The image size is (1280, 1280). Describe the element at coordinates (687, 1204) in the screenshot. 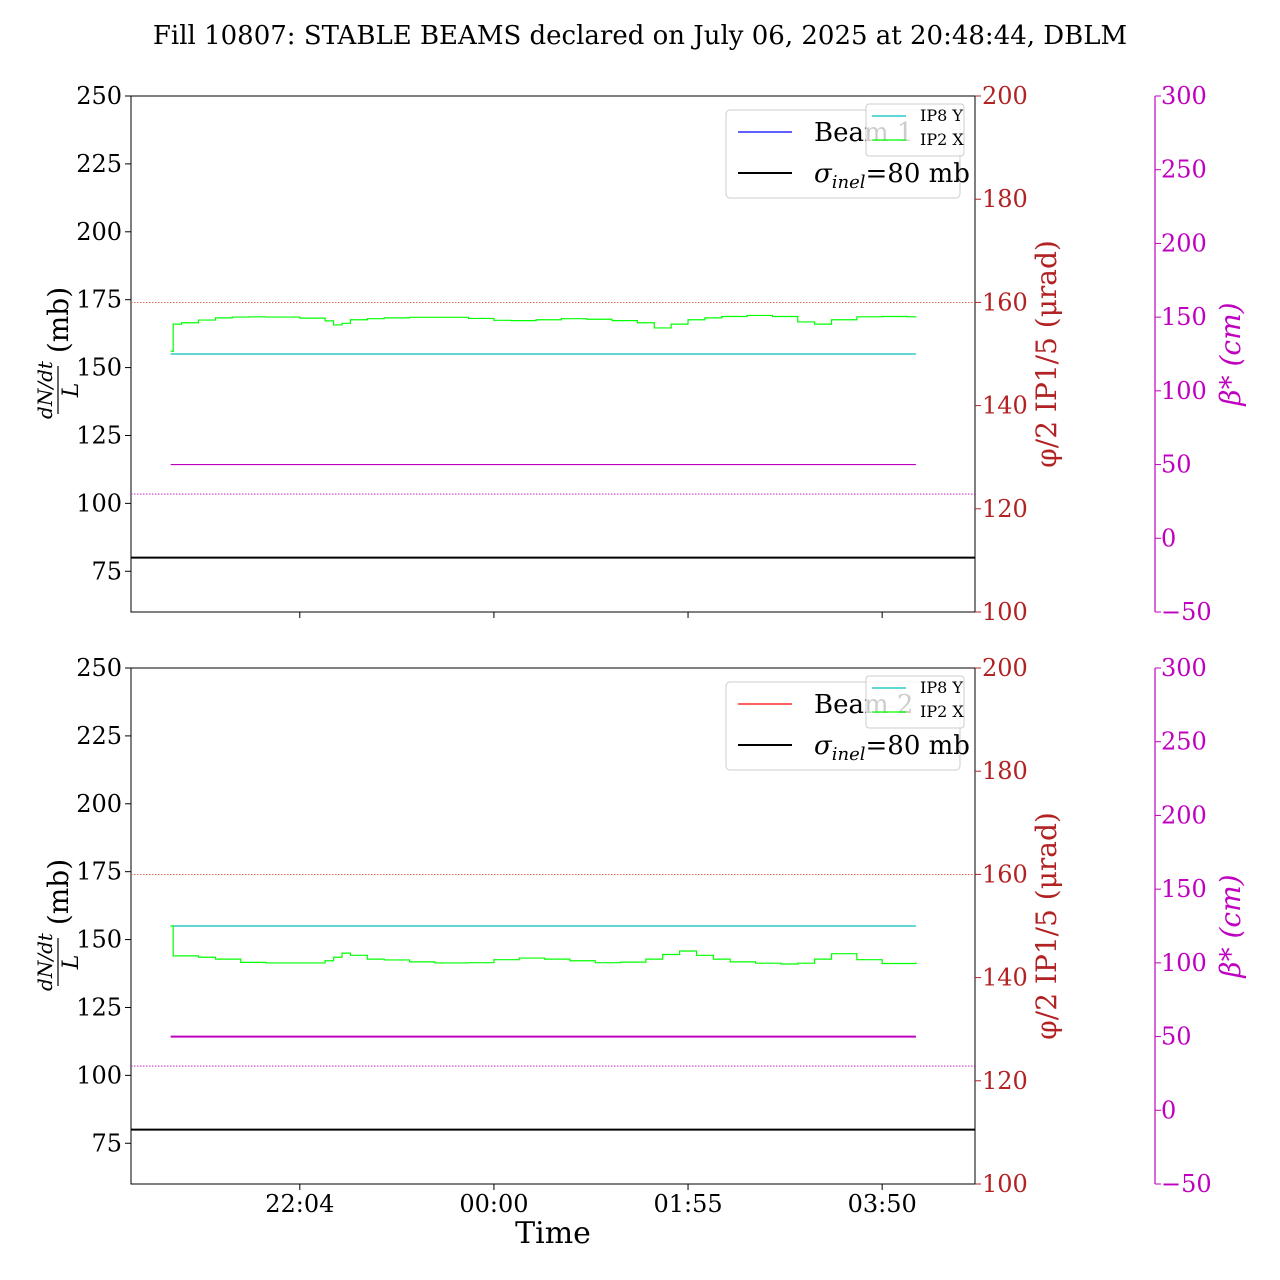

I see `x-tick-label: 01:55` at that location.